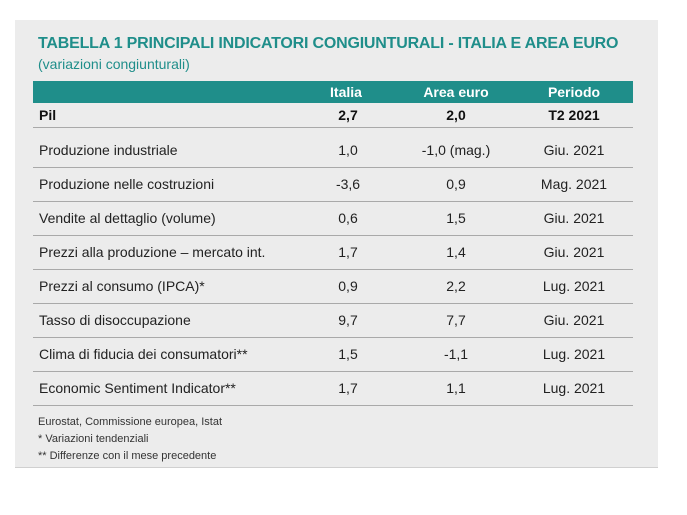  What do you see at coordinates (127, 184) in the screenshot?
I see `row-label: Produzione nelle costruzioni` at bounding box center [127, 184].